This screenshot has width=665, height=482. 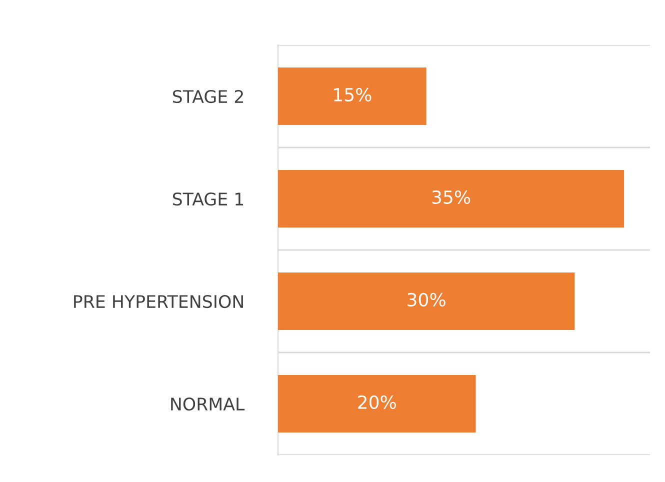 I want to click on y-tick-label: PRE HYPERTENSION, so click(x=158, y=301).